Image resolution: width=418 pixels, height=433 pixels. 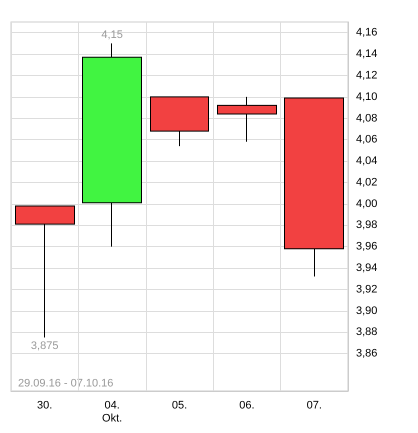 What do you see at coordinates (112, 34) in the screenshot?
I see `annotation: 4,15` at bounding box center [112, 34].